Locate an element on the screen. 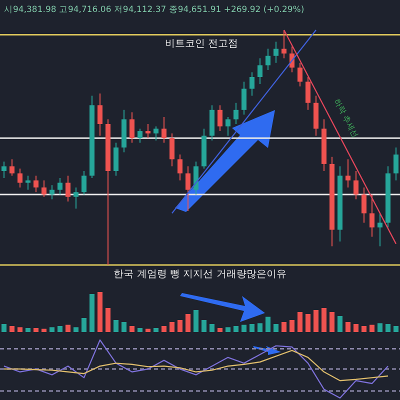  text: 시94,381.98 고94,716.06 저94,112.37 종94,651.91 +269.92 (+0.29%) is located at coordinates (154, 10).